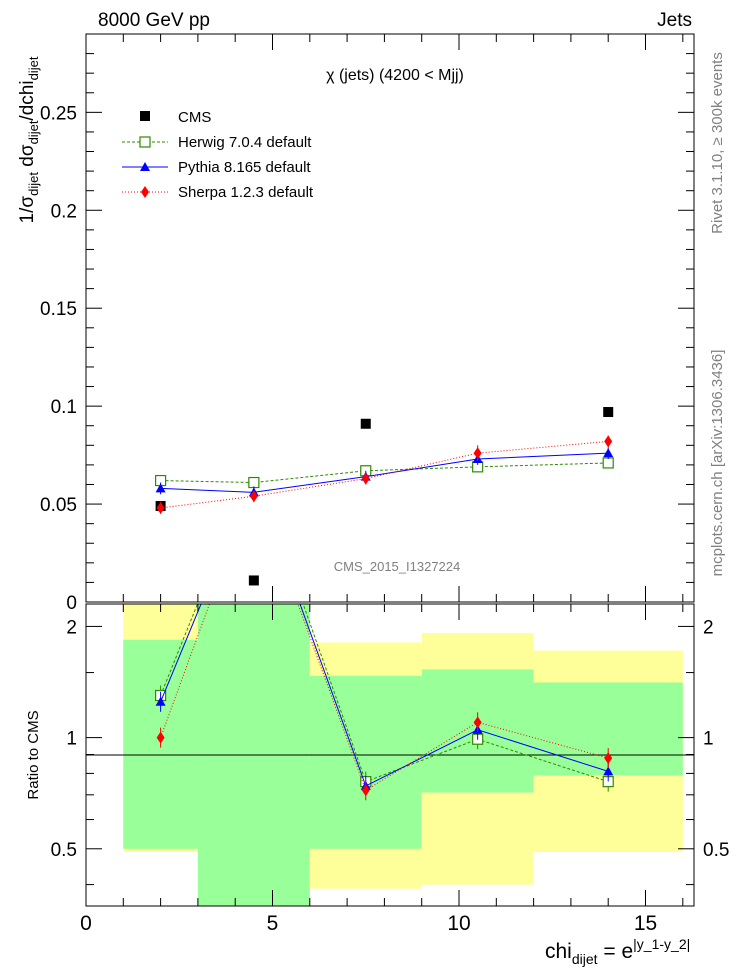 The width and height of the screenshot is (746, 972). What do you see at coordinates (71, 739) in the screenshot?
I see `ratio-y-tick-label: 1` at bounding box center [71, 739].